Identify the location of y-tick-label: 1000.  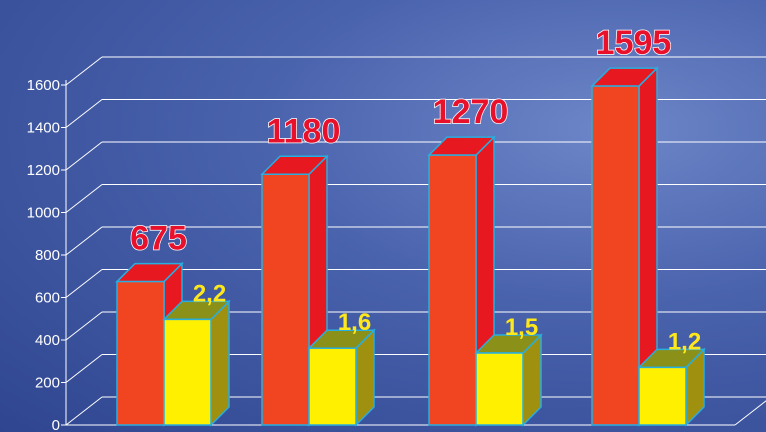
(43, 213).